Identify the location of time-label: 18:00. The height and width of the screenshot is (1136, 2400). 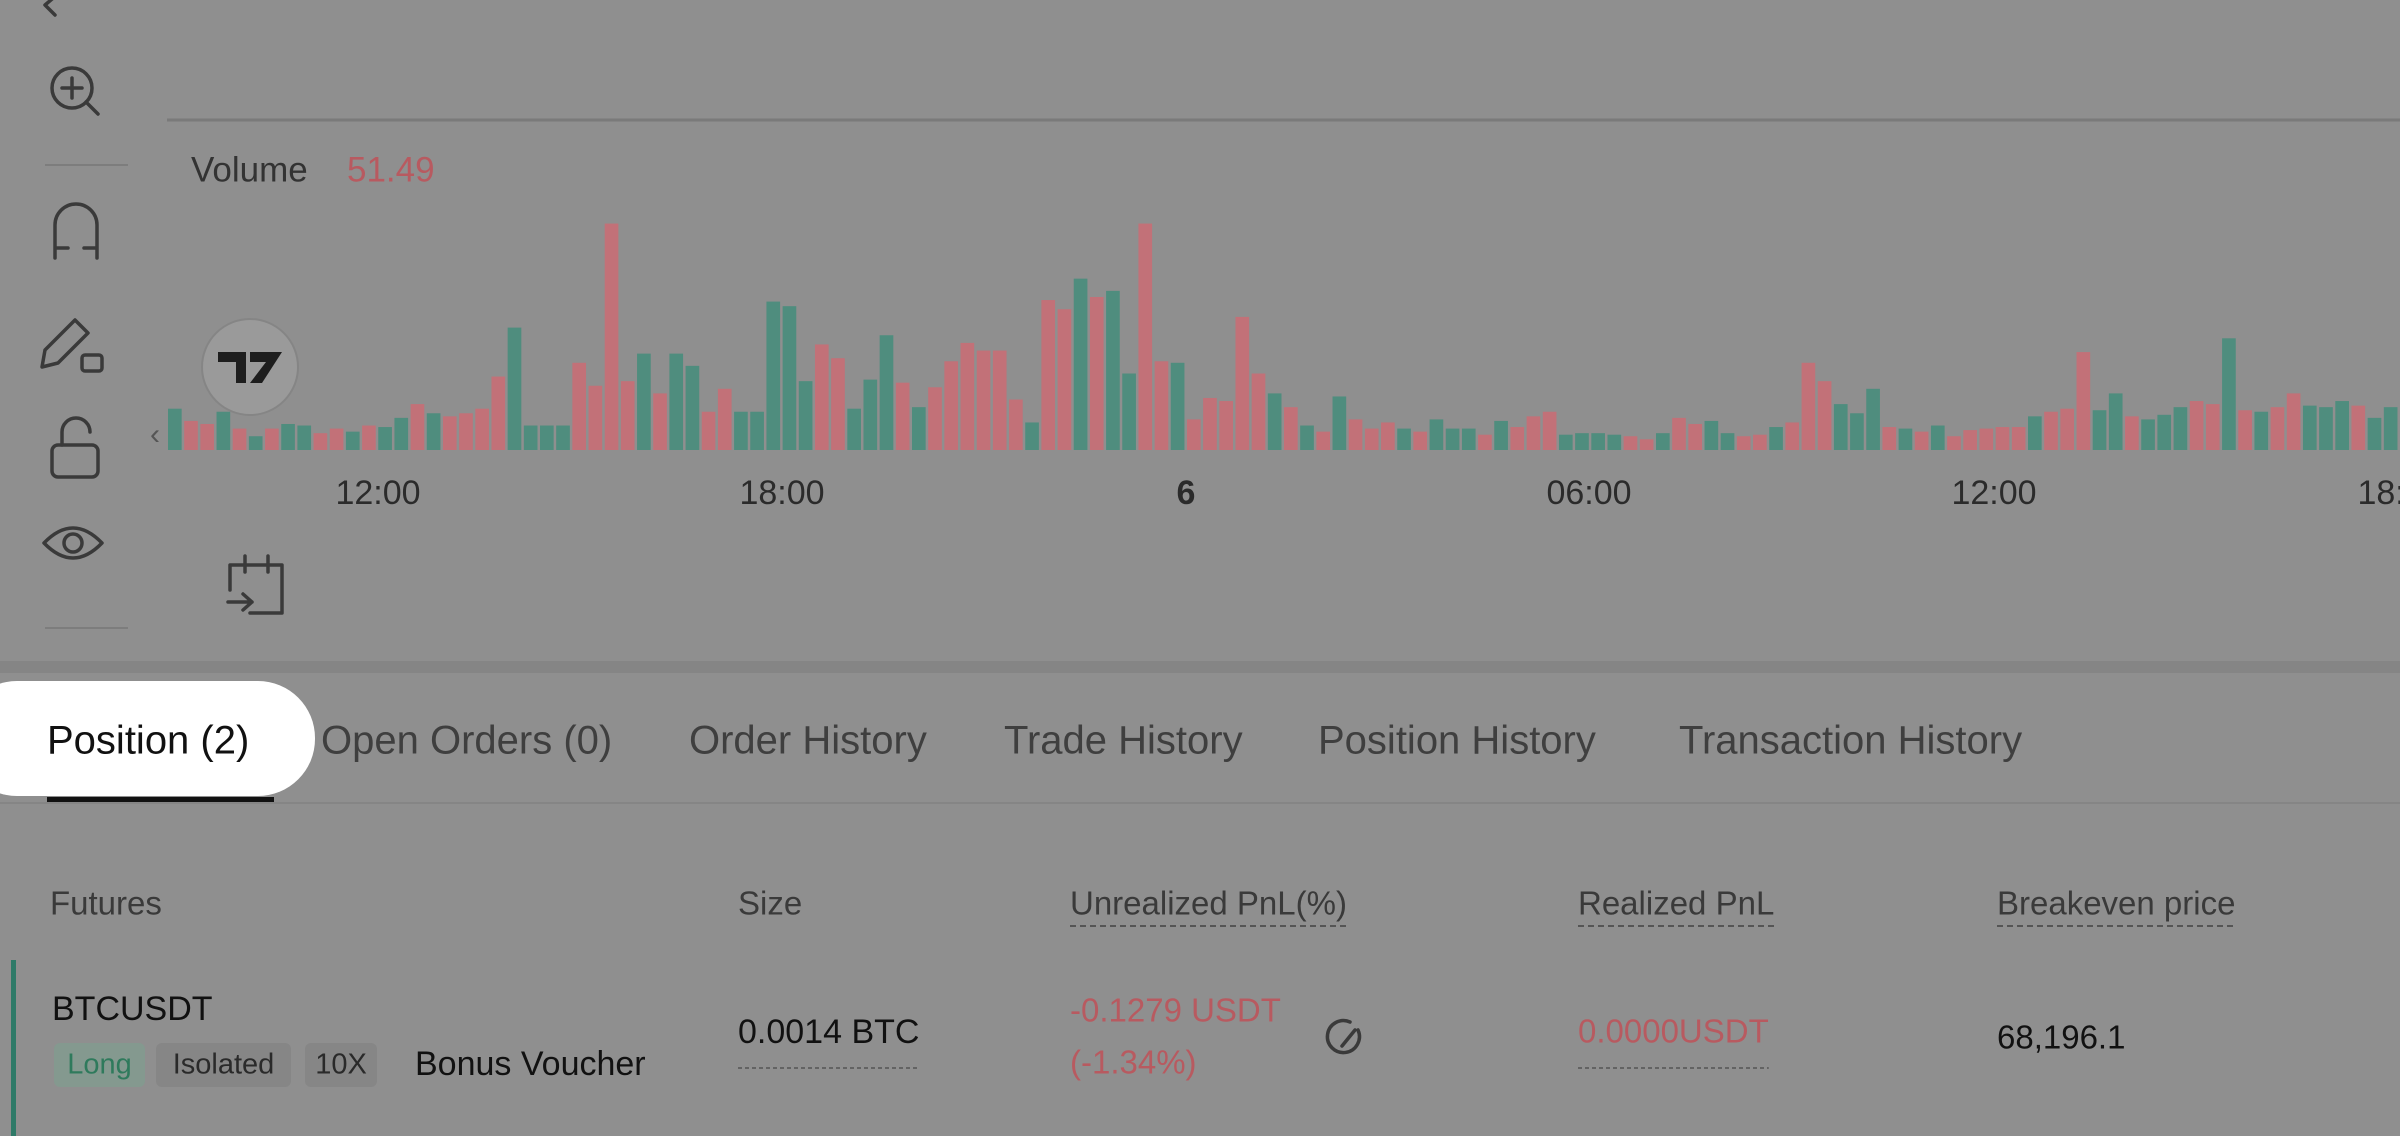
(781, 493).